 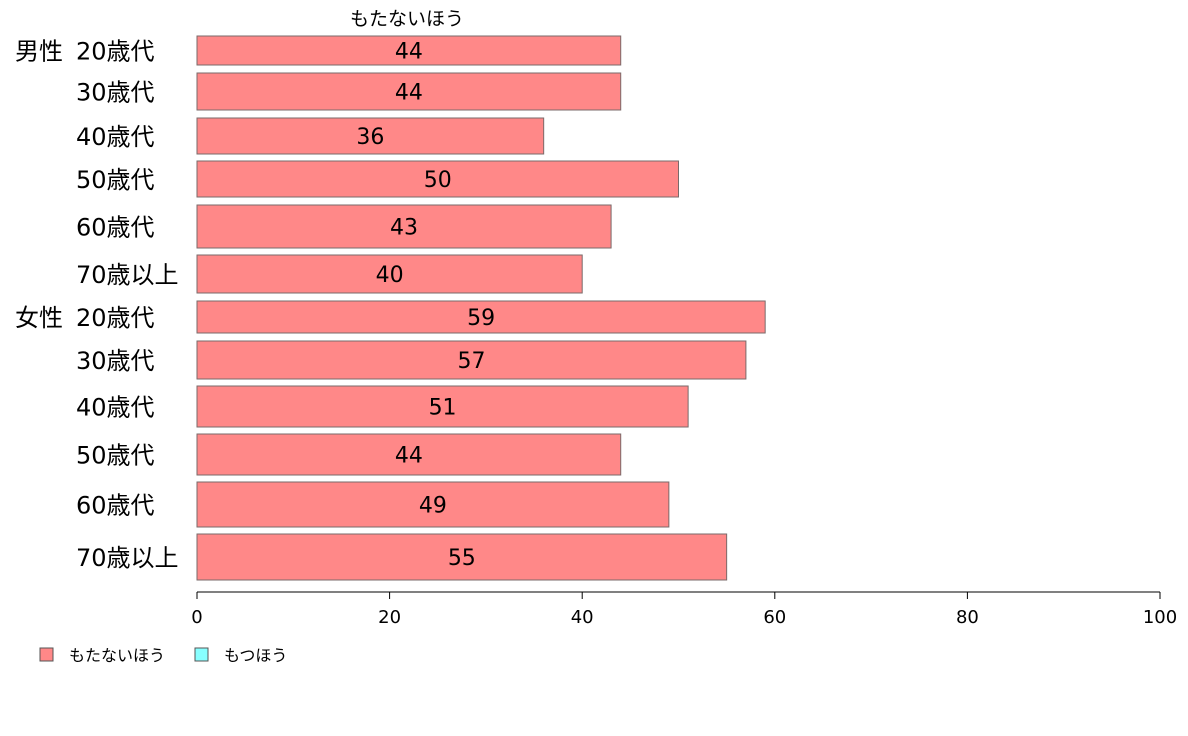 I want to click on x-tick-label: 0, so click(x=196, y=617).